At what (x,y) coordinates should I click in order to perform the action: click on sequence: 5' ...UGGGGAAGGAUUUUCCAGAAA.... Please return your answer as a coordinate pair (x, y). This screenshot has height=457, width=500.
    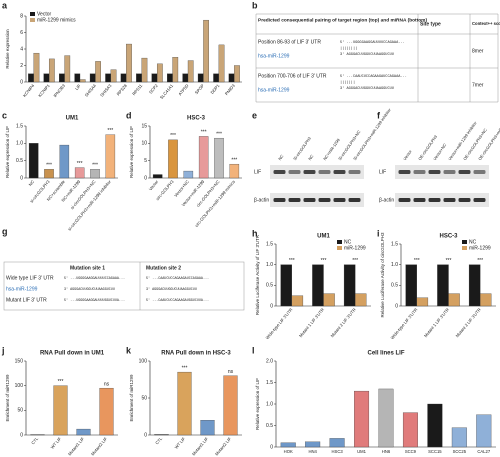
    Looking at the image, I should click on (94, 278).